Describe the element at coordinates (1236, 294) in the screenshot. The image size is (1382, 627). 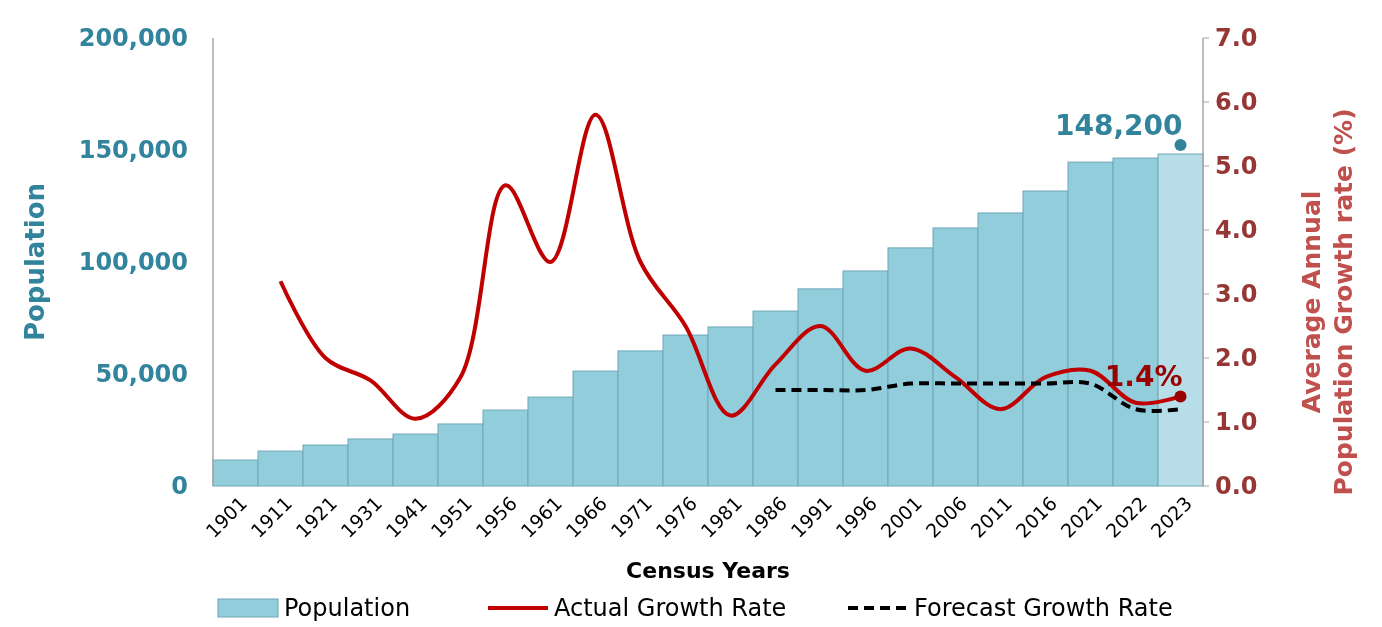
I see `y2-tick-label: 3.0` at that location.